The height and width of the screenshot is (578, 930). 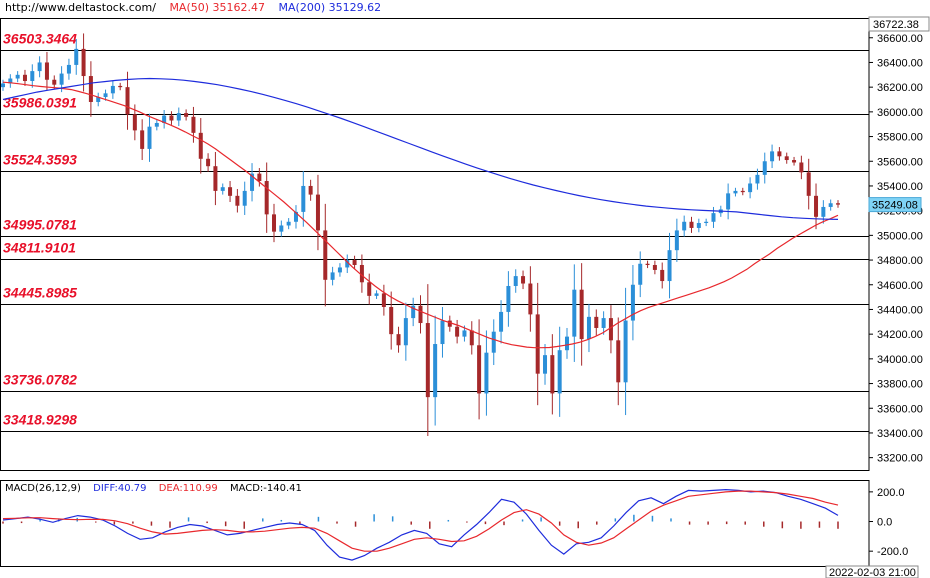 I want to click on price-axis-label: 36400.00, so click(x=900, y=63).